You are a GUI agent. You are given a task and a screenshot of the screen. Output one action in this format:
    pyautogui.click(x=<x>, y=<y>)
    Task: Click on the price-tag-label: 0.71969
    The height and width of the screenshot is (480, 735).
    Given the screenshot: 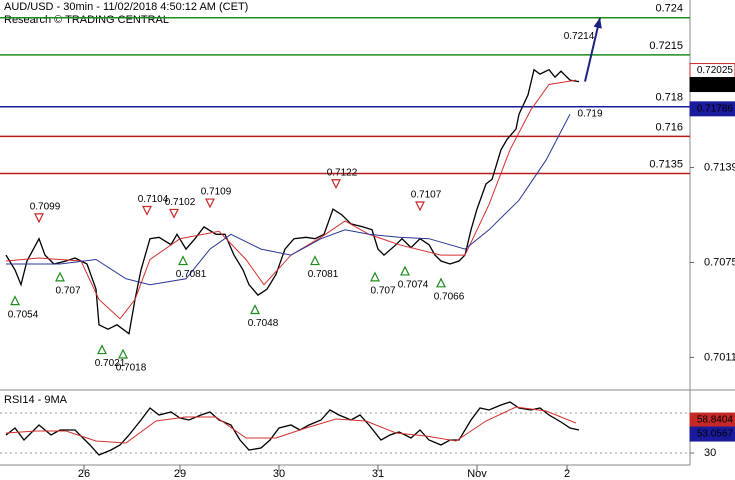 What is the action you would take?
    pyautogui.click(x=715, y=84)
    